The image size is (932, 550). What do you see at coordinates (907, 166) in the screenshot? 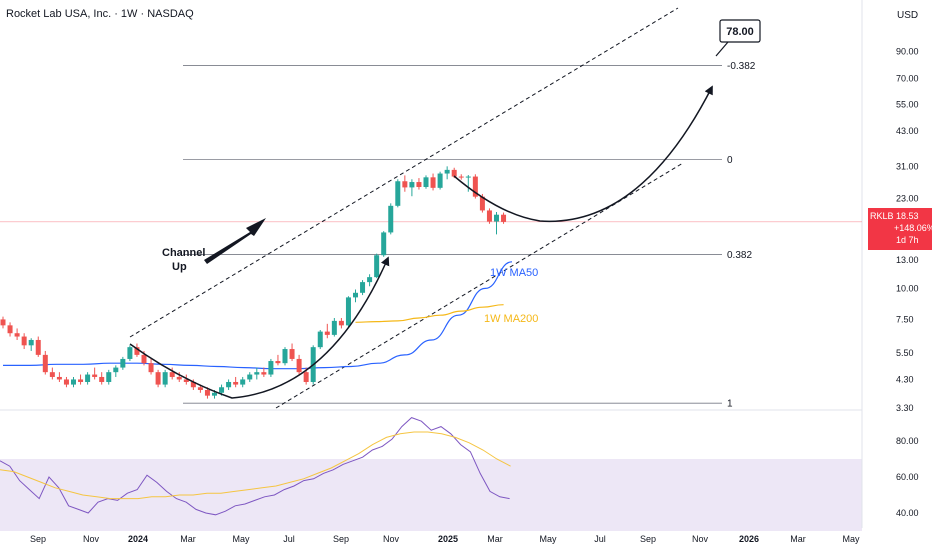
I see `price-tick-4: 31.00` at bounding box center [907, 166].